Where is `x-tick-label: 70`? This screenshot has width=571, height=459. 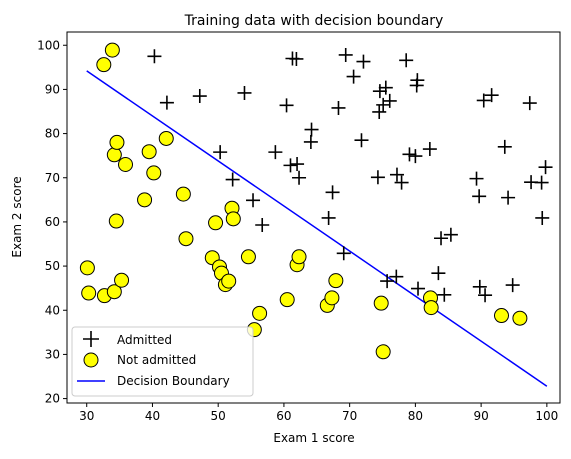
x-tick-label: 70 is located at coordinates (349, 416).